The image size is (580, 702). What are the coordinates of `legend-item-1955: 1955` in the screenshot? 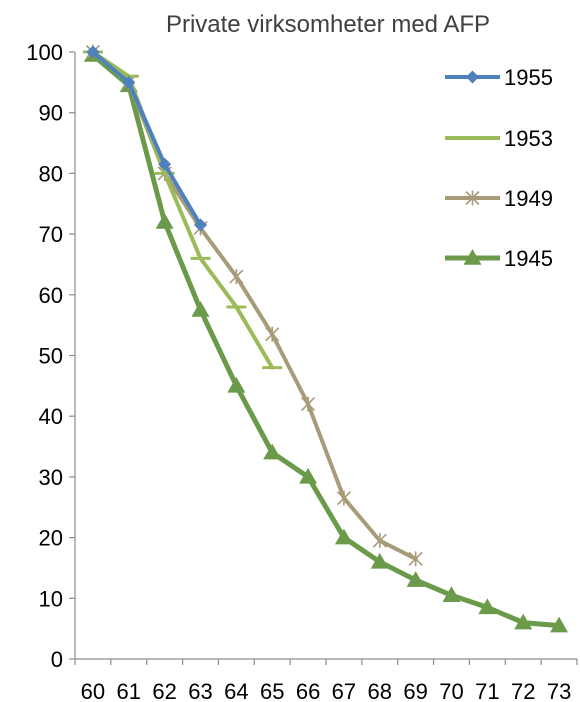 It's located at (499, 77).